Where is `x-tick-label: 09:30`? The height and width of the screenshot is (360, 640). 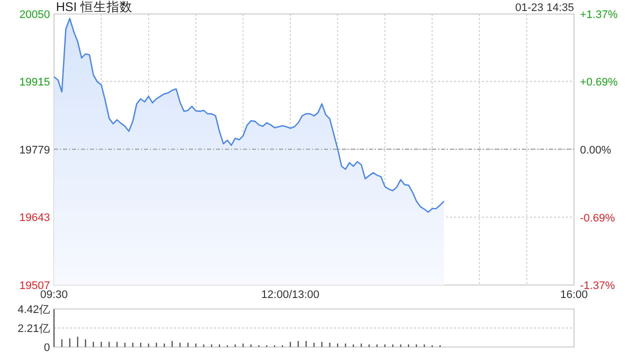
x-tick-label: 09:30 is located at coordinates (54, 295).